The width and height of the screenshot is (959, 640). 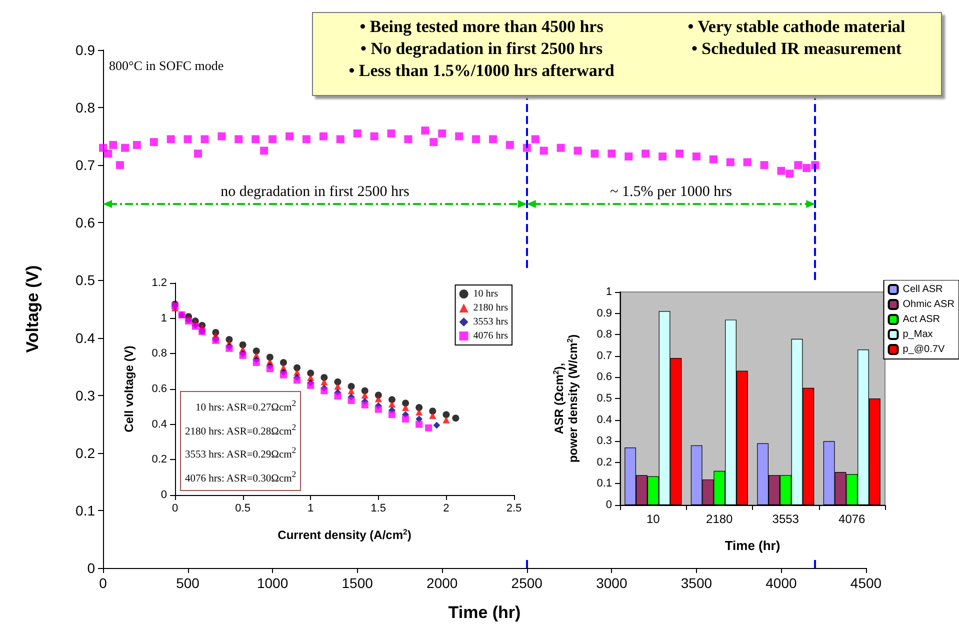 What do you see at coordinates (921, 319) in the screenshot?
I see `legend-label: Act ASR` at bounding box center [921, 319].